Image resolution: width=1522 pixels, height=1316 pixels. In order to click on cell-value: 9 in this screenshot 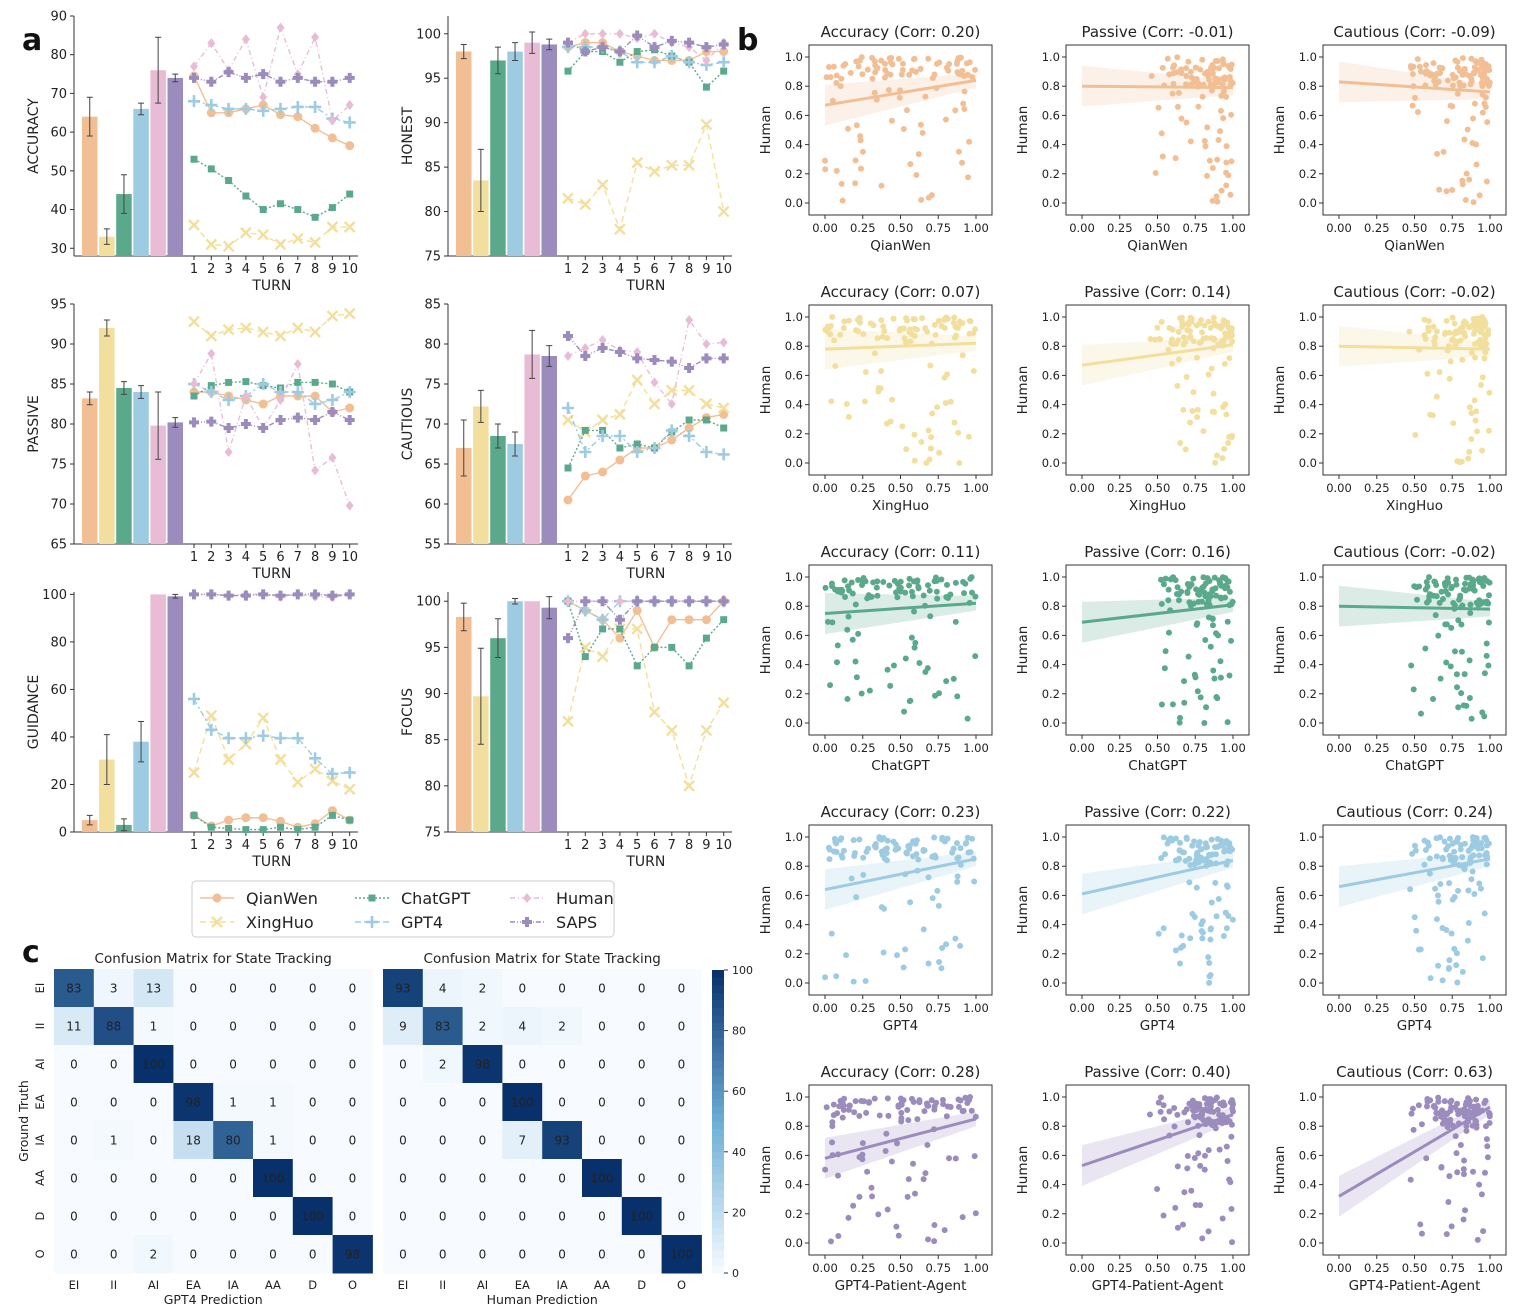, I will do `click(403, 1027)`.